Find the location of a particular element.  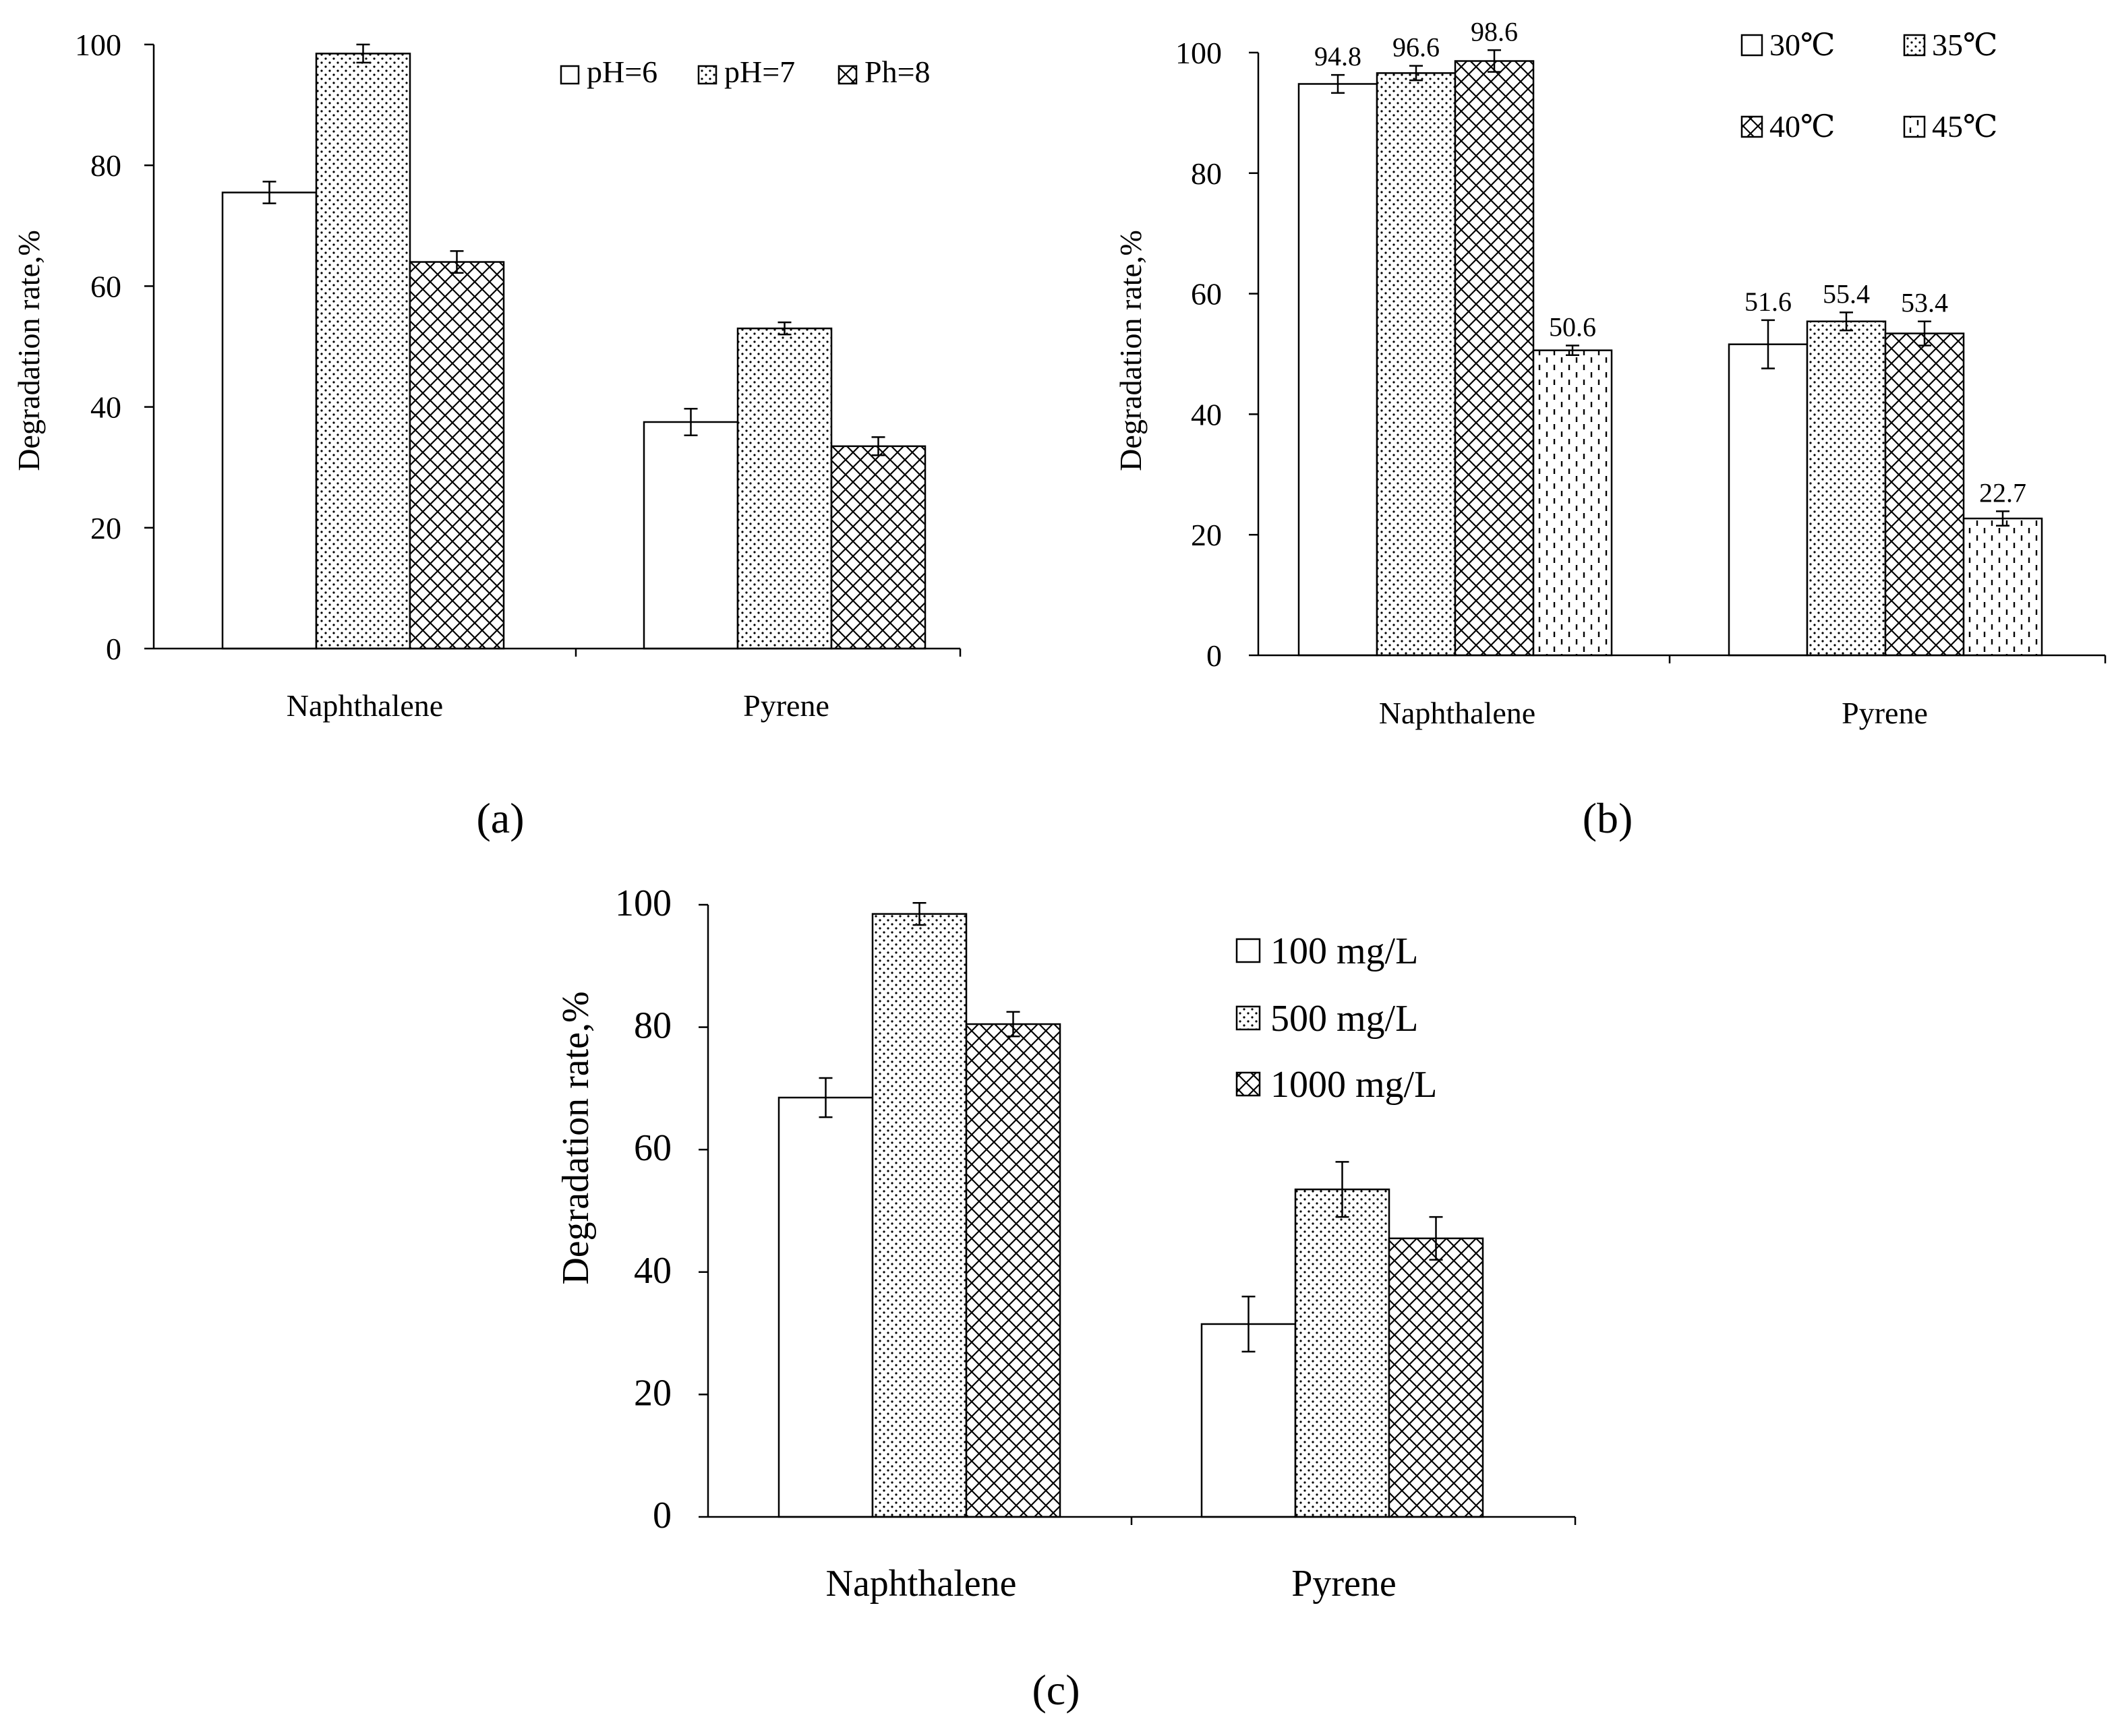

data-label: 96.6 is located at coordinates (1416, 47).